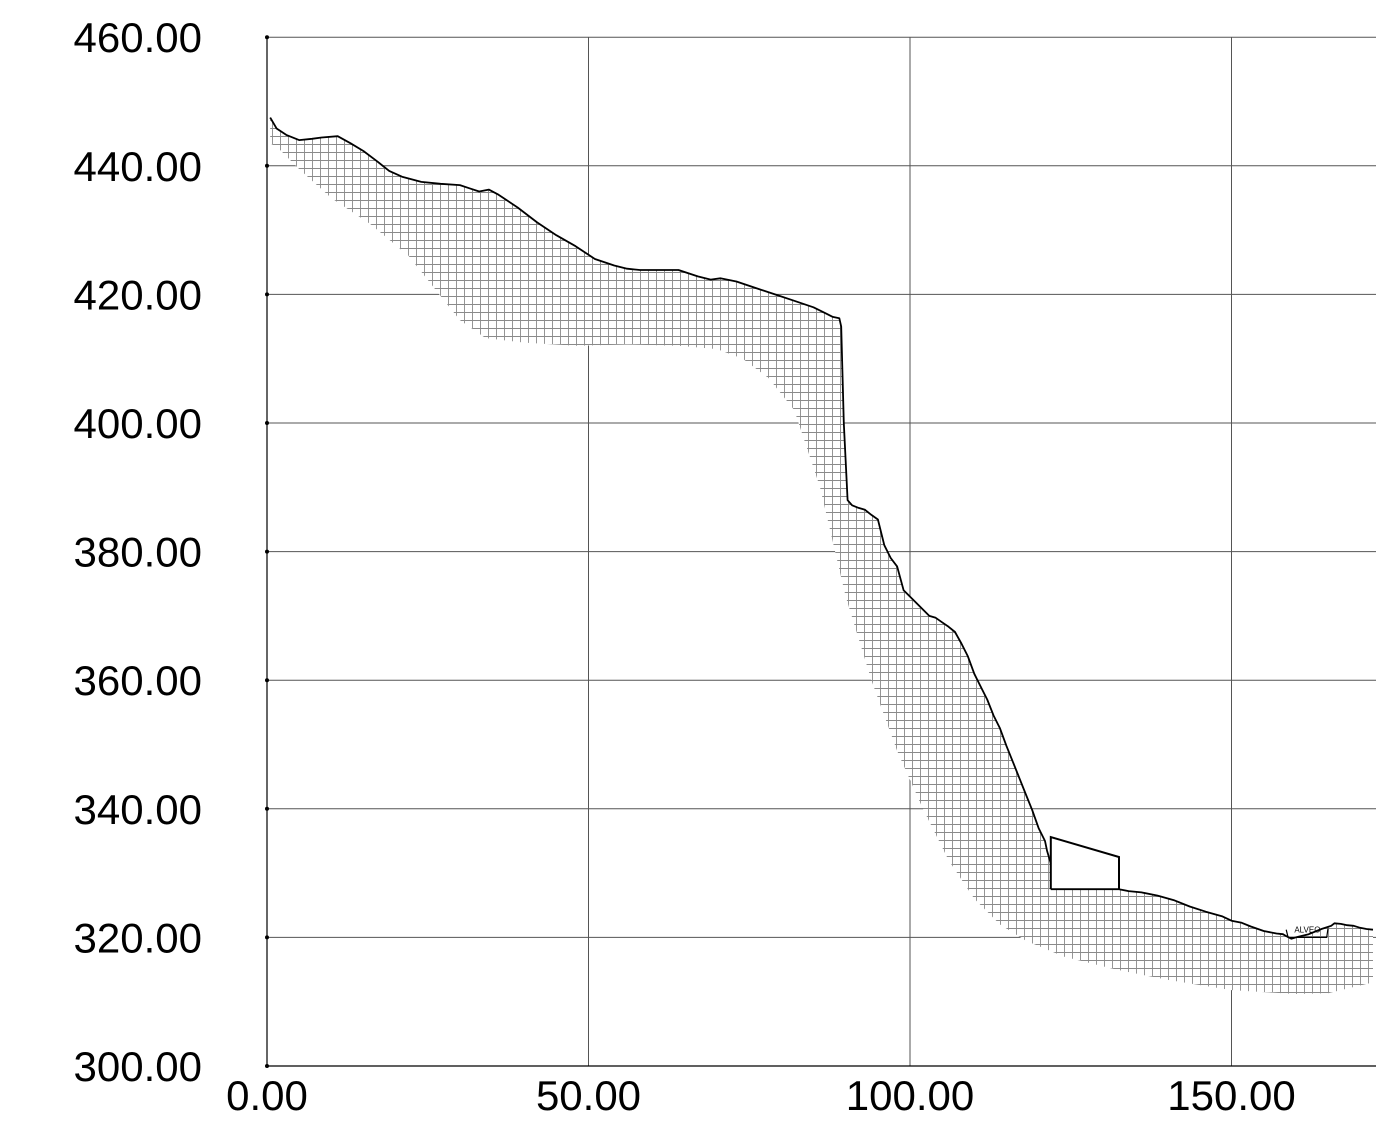 This screenshot has width=1376, height=1134. What do you see at coordinates (138, 809) in the screenshot?
I see `y-tick-label-2: 340.00` at bounding box center [138, 809].